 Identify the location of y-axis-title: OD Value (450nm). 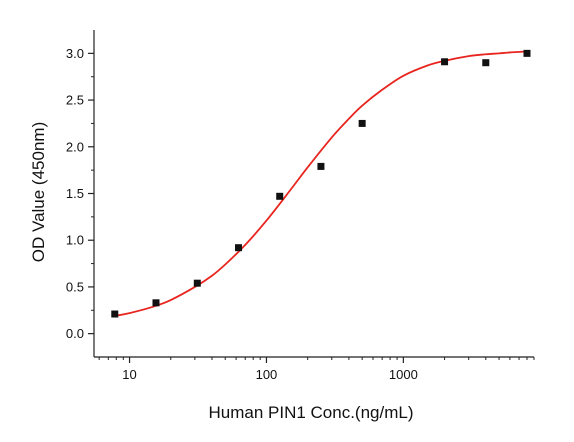
(38, 192).